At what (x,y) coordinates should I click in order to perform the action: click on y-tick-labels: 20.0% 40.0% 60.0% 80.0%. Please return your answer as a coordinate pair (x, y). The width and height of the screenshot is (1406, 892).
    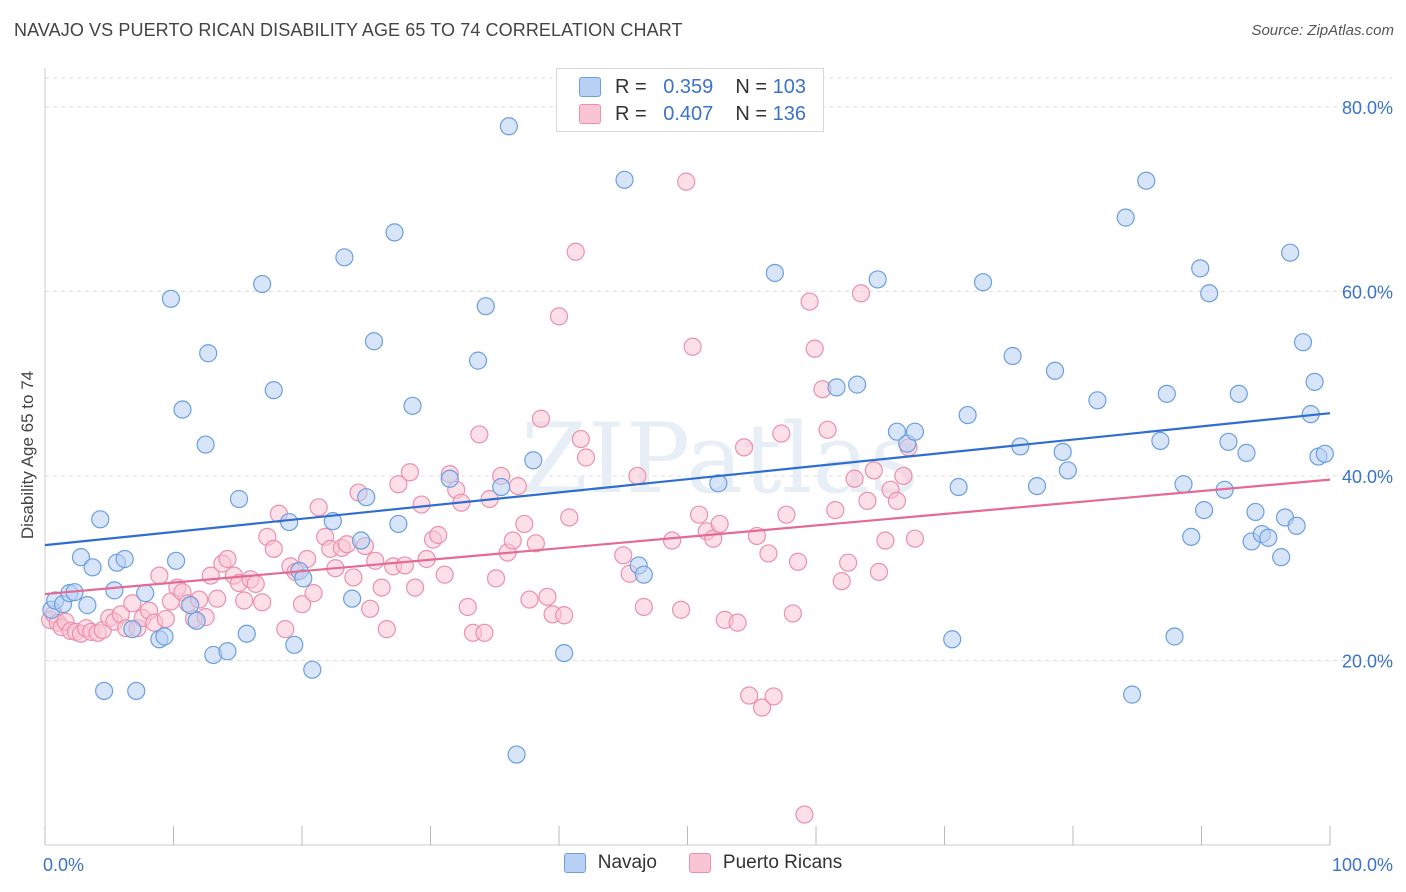
    Looking at the image, I should click on (1367, 385).